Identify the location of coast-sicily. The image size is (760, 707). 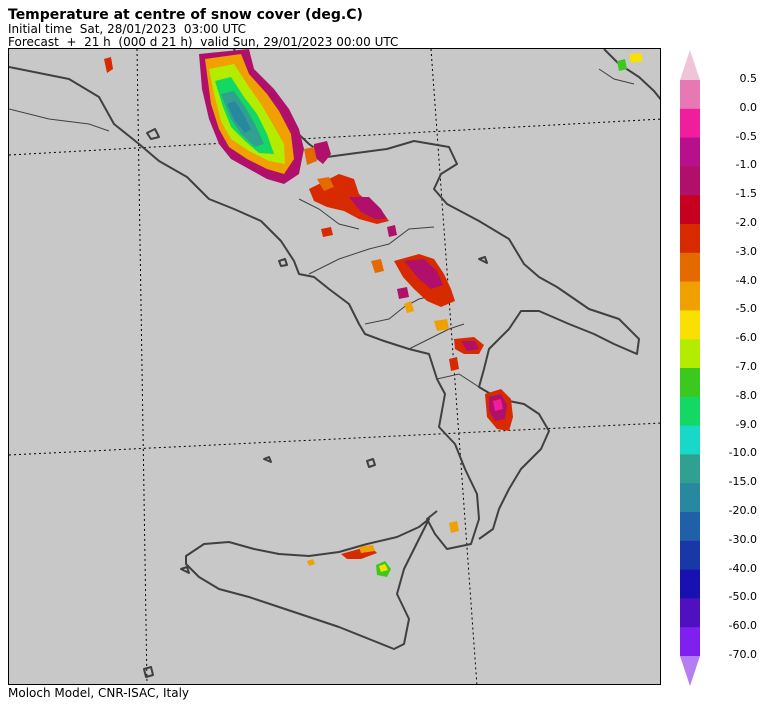
(307, 584).